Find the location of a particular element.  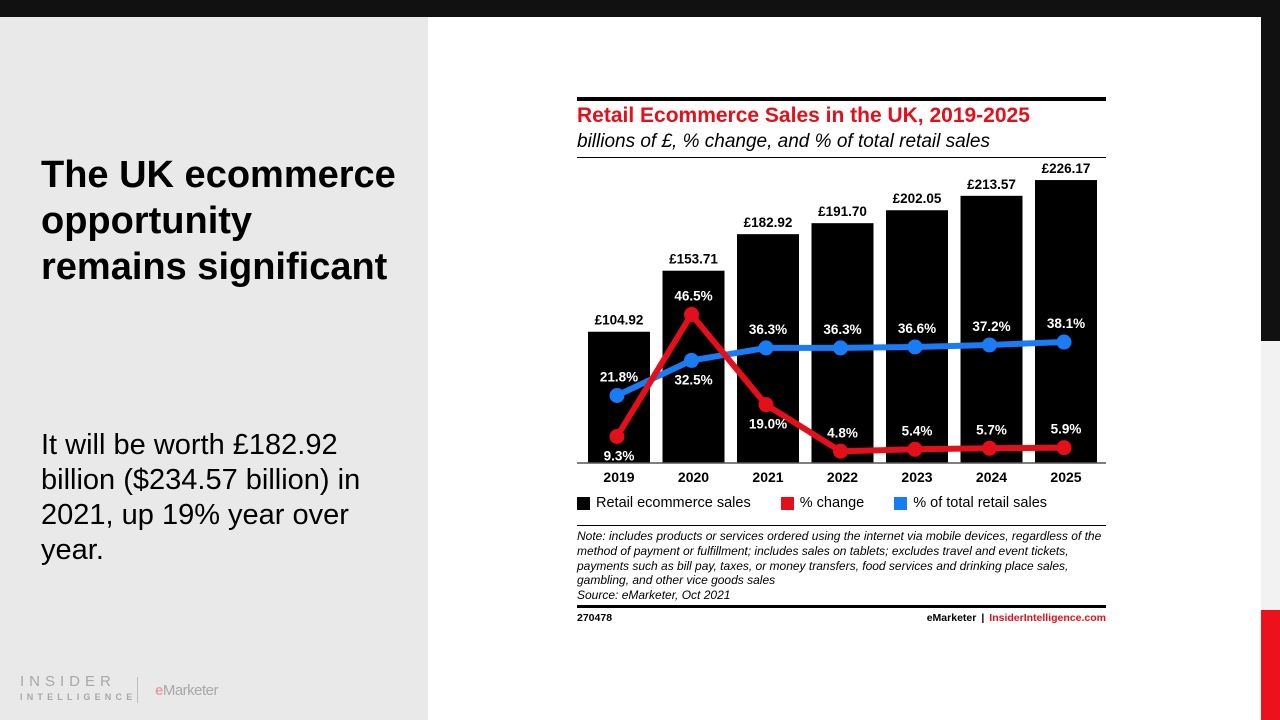

change-point-2021 is located at coordinates (766, 405).